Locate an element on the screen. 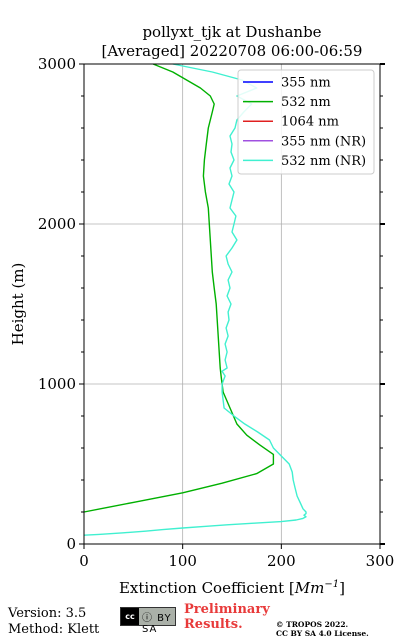 The image size is (400, 640). y-tick-label-3: 3000 is located at coordinates (57, 64).